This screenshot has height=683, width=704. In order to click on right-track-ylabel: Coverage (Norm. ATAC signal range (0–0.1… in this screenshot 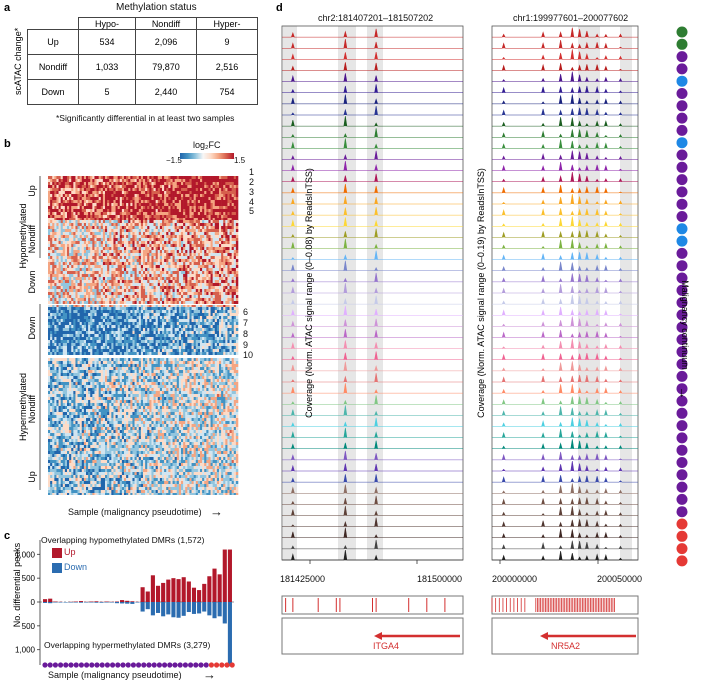, I will do `click(481, 293)`.